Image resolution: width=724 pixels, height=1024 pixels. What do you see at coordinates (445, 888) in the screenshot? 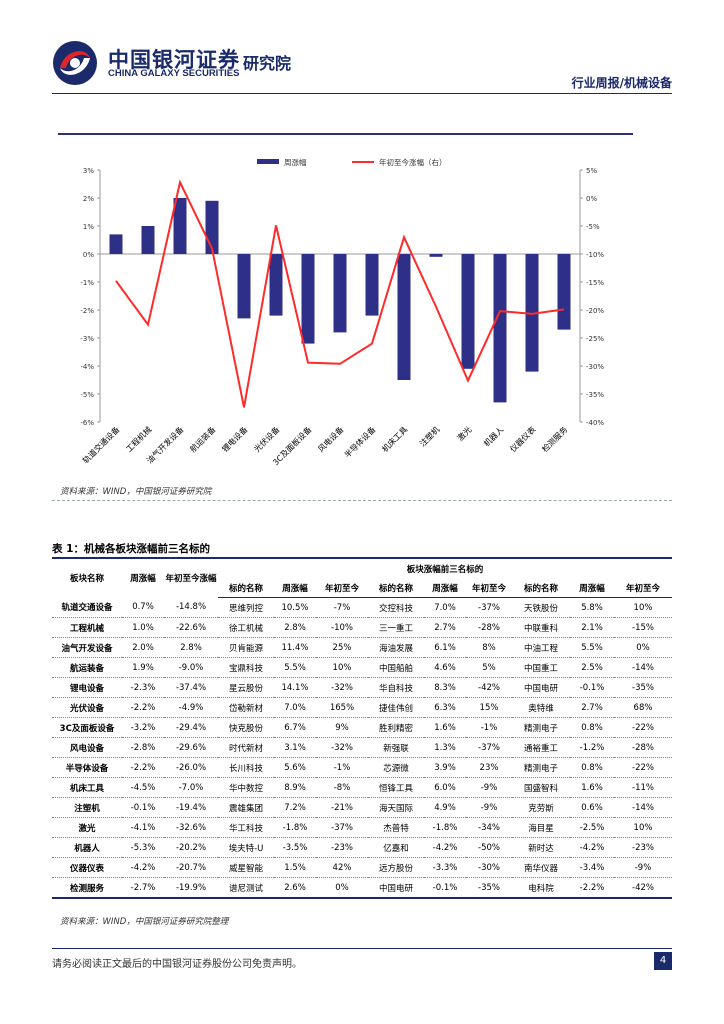
I see `table-cell: -0.1%` at bounding box center [445, 888].